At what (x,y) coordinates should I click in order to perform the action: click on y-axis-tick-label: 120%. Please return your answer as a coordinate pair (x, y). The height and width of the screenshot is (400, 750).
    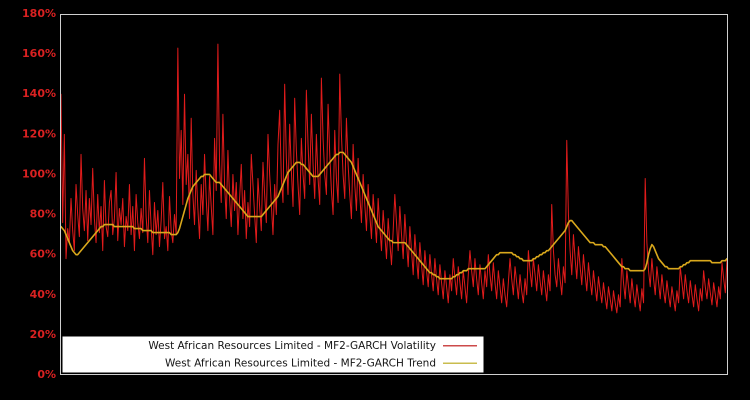
    Looking at the image, I should click on (39, 133).